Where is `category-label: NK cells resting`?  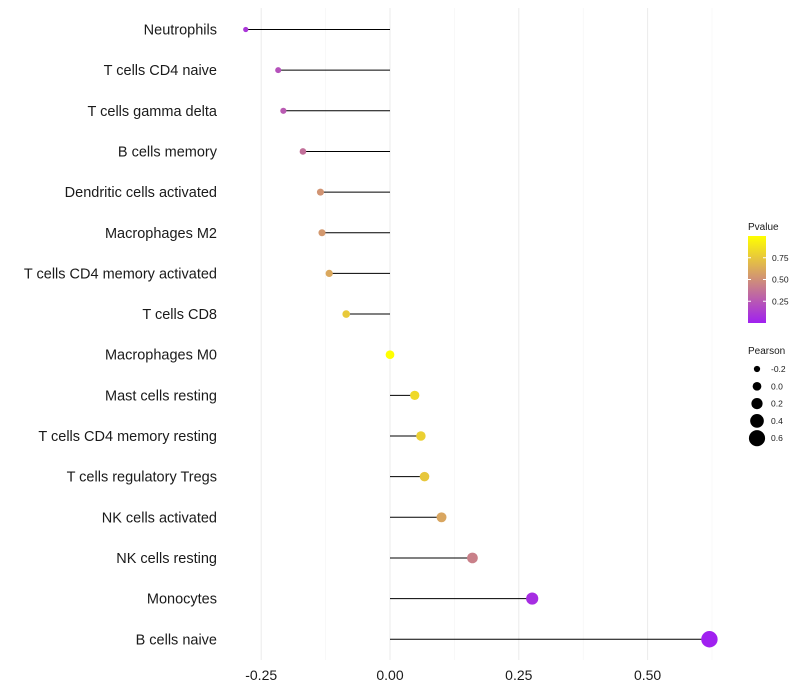 category-label: NK cells resting is located at coordinates (166, 559).